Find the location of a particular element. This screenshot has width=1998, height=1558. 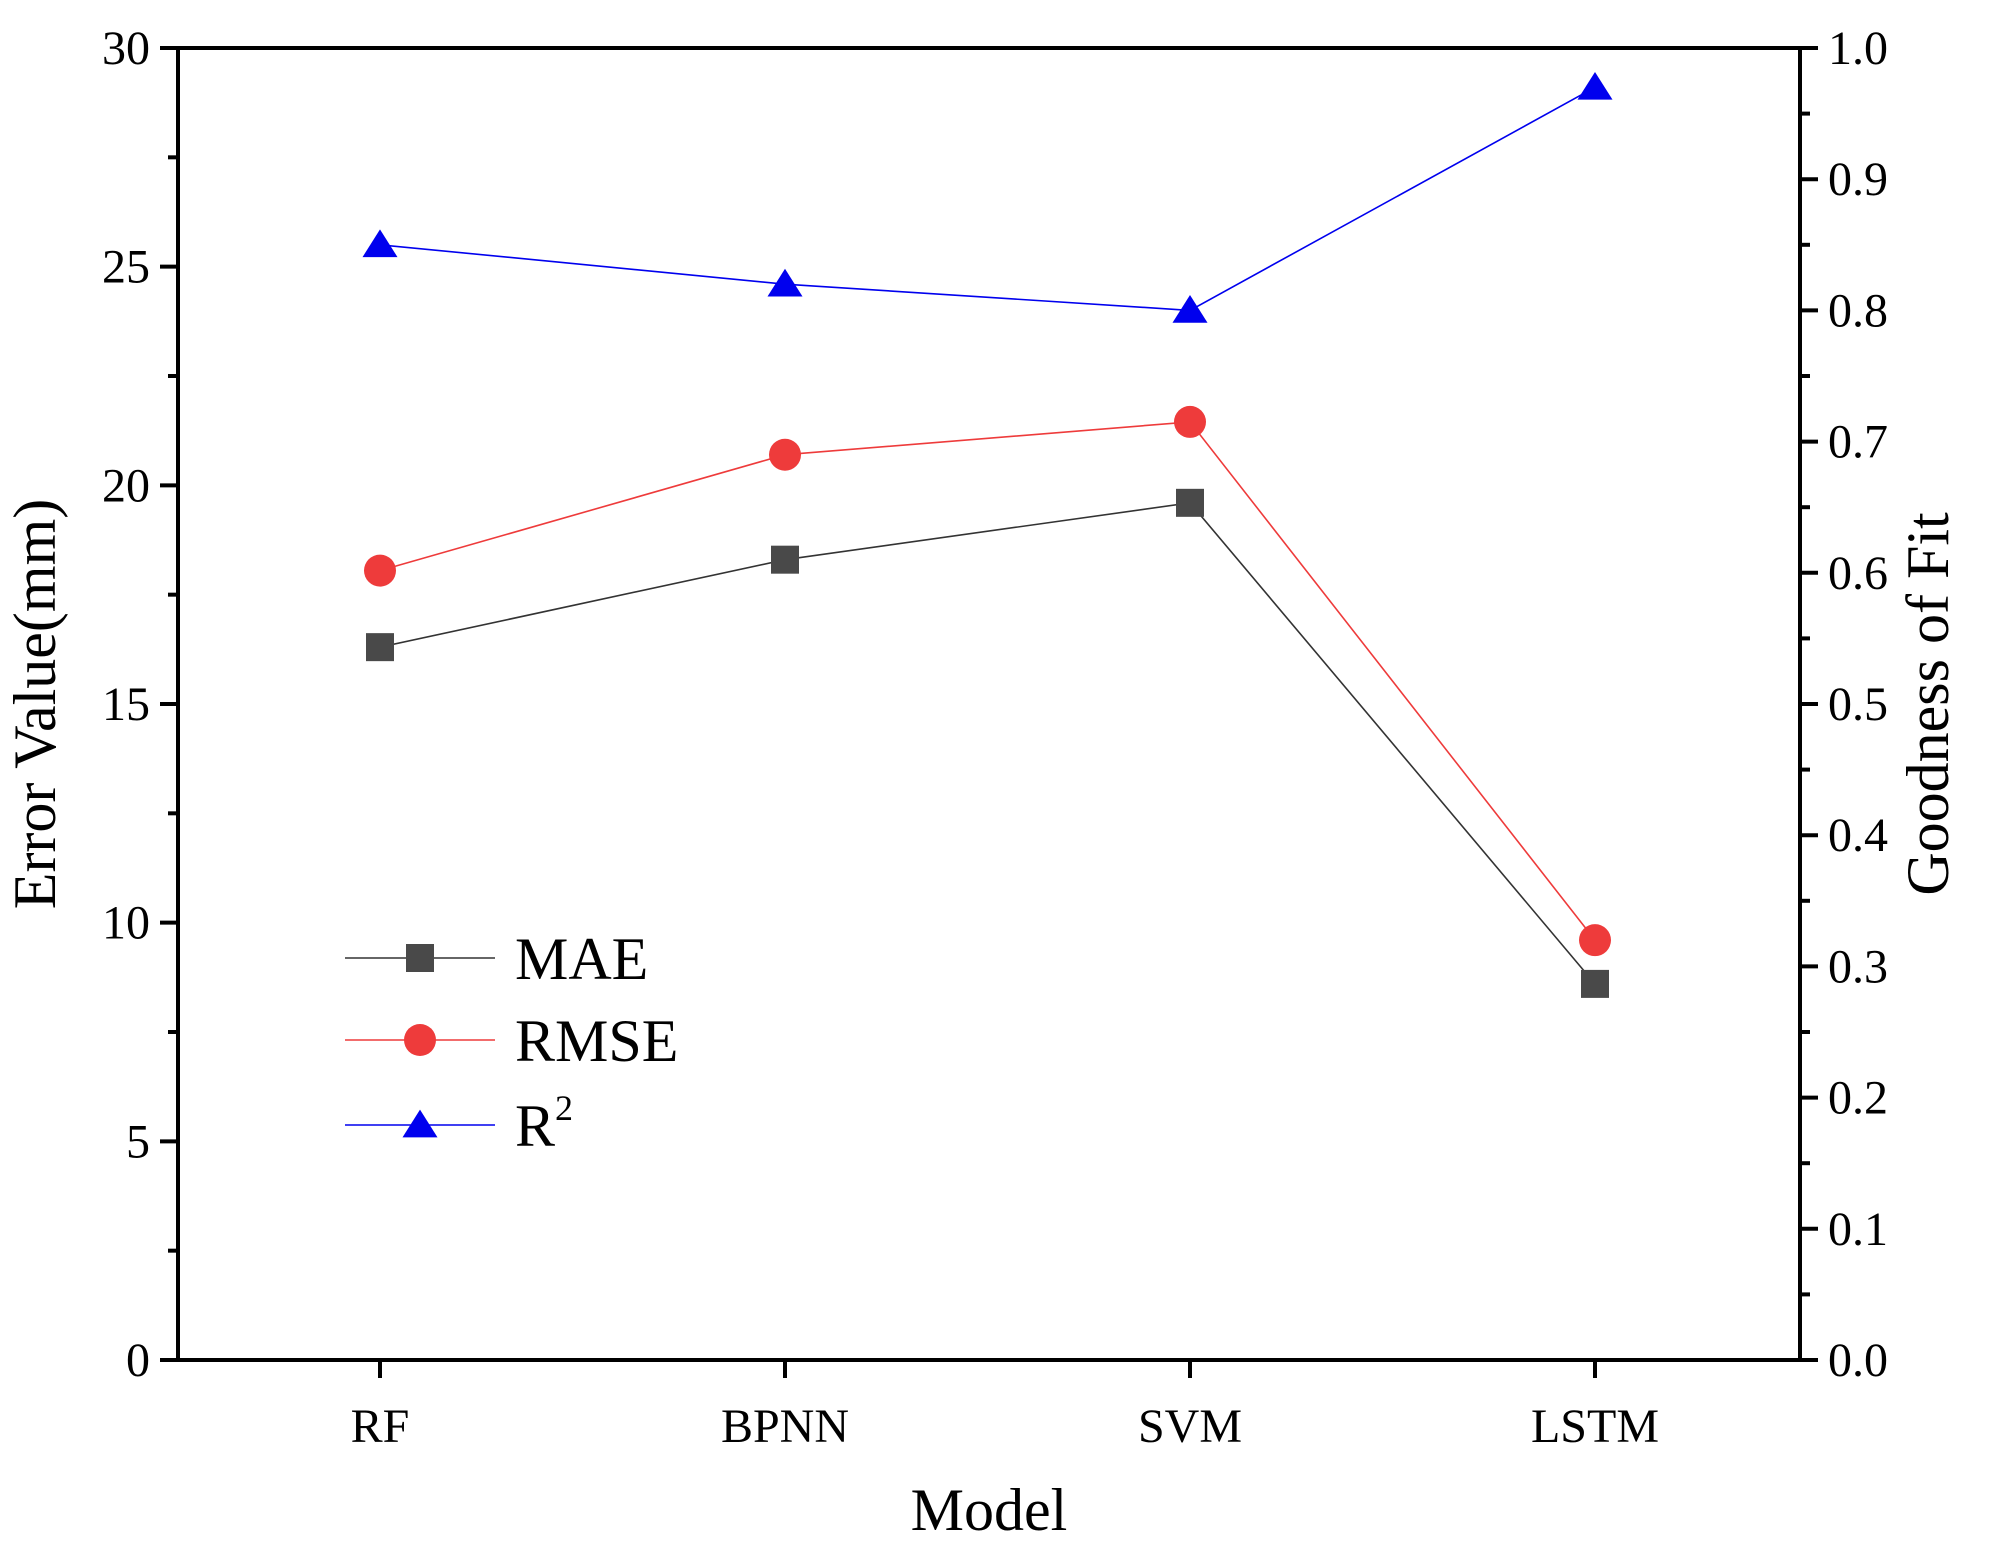

y2-tick-label: 0.4 is located at coordinates (1858, 835).